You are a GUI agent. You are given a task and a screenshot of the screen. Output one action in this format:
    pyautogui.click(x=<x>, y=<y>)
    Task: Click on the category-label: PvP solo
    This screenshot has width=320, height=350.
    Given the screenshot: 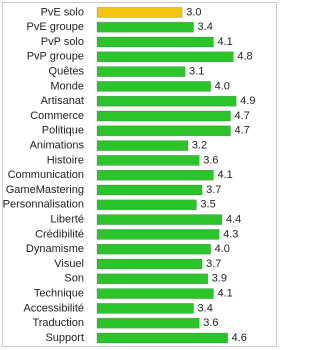 What is the action you would take?
    pyautogui.click(x=62, y=42)
    